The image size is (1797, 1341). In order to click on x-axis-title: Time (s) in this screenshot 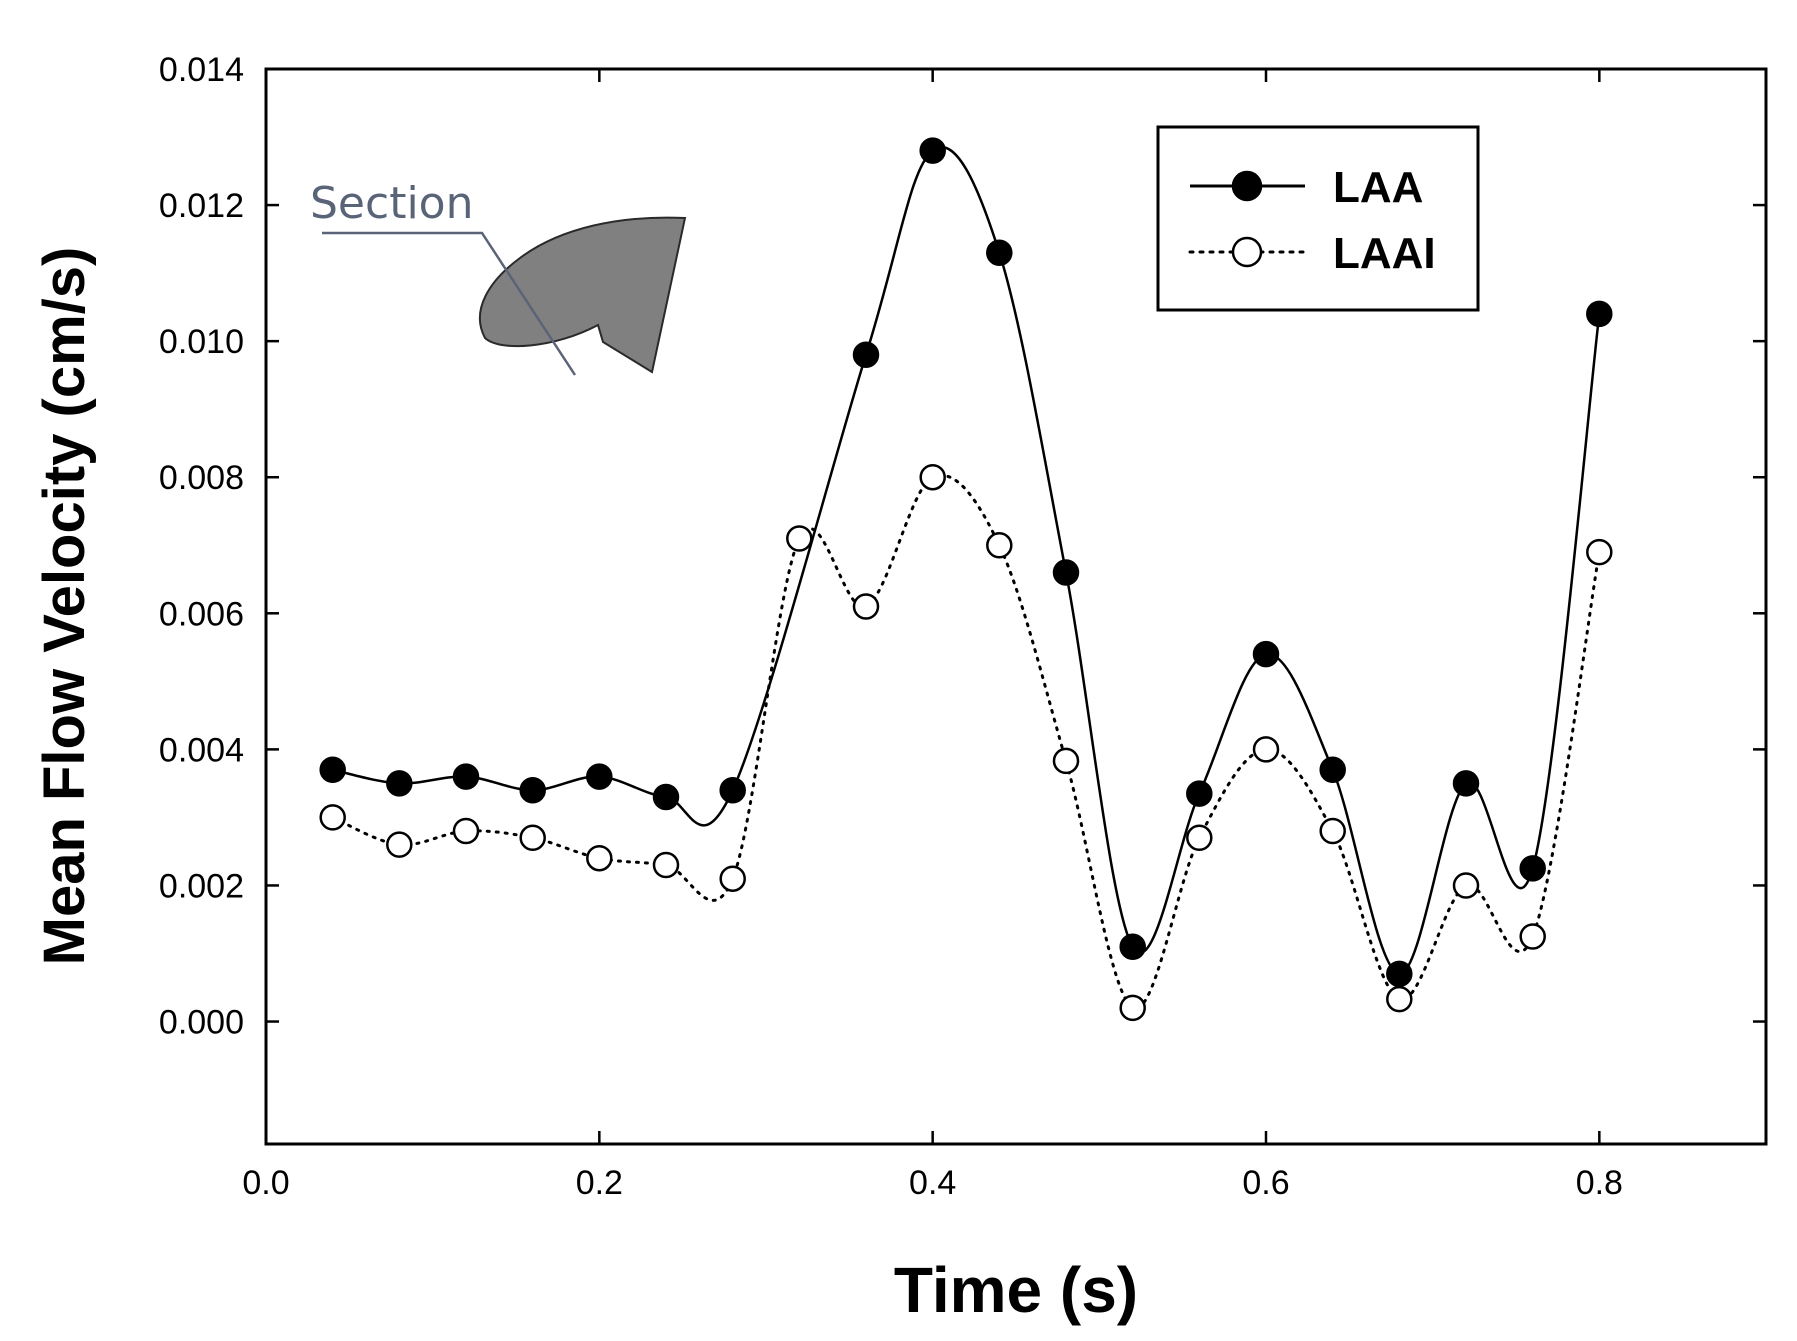, I will do `click(1016, 1290)`.